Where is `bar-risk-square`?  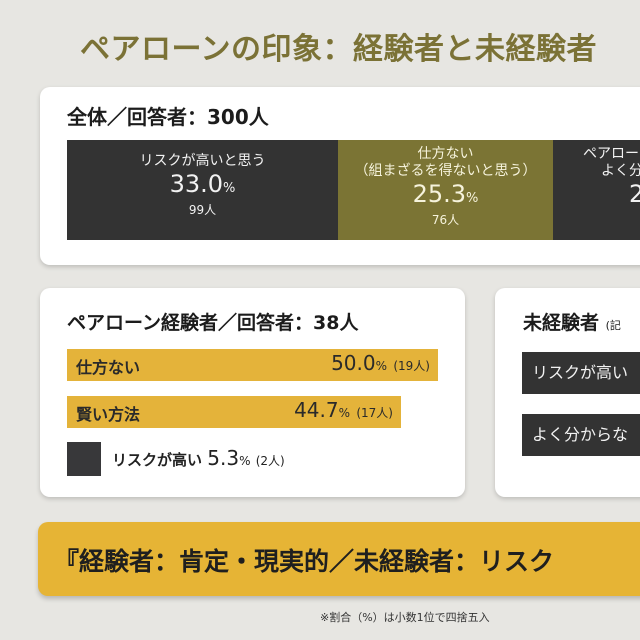 bar-risk-square is located at coordinates (84, 459).